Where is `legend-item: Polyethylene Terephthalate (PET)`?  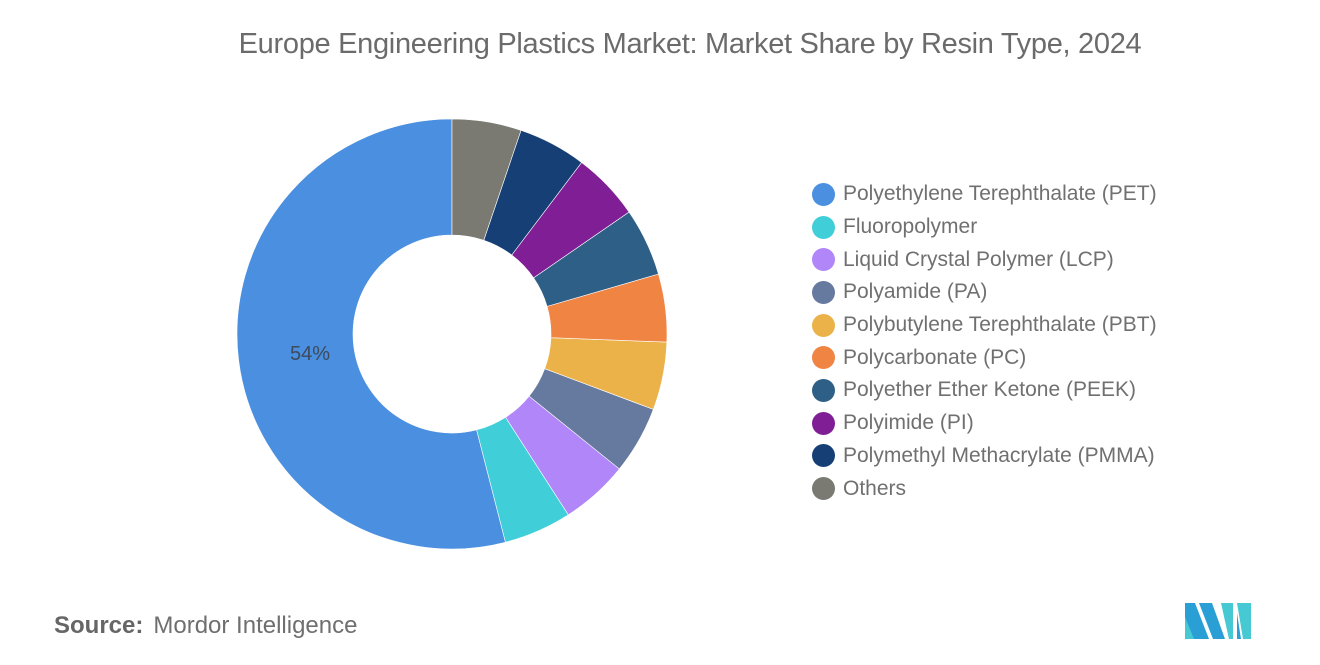
legend-item: Polyethylene Terephthalate (PET) is located at coordinates (984, 194).